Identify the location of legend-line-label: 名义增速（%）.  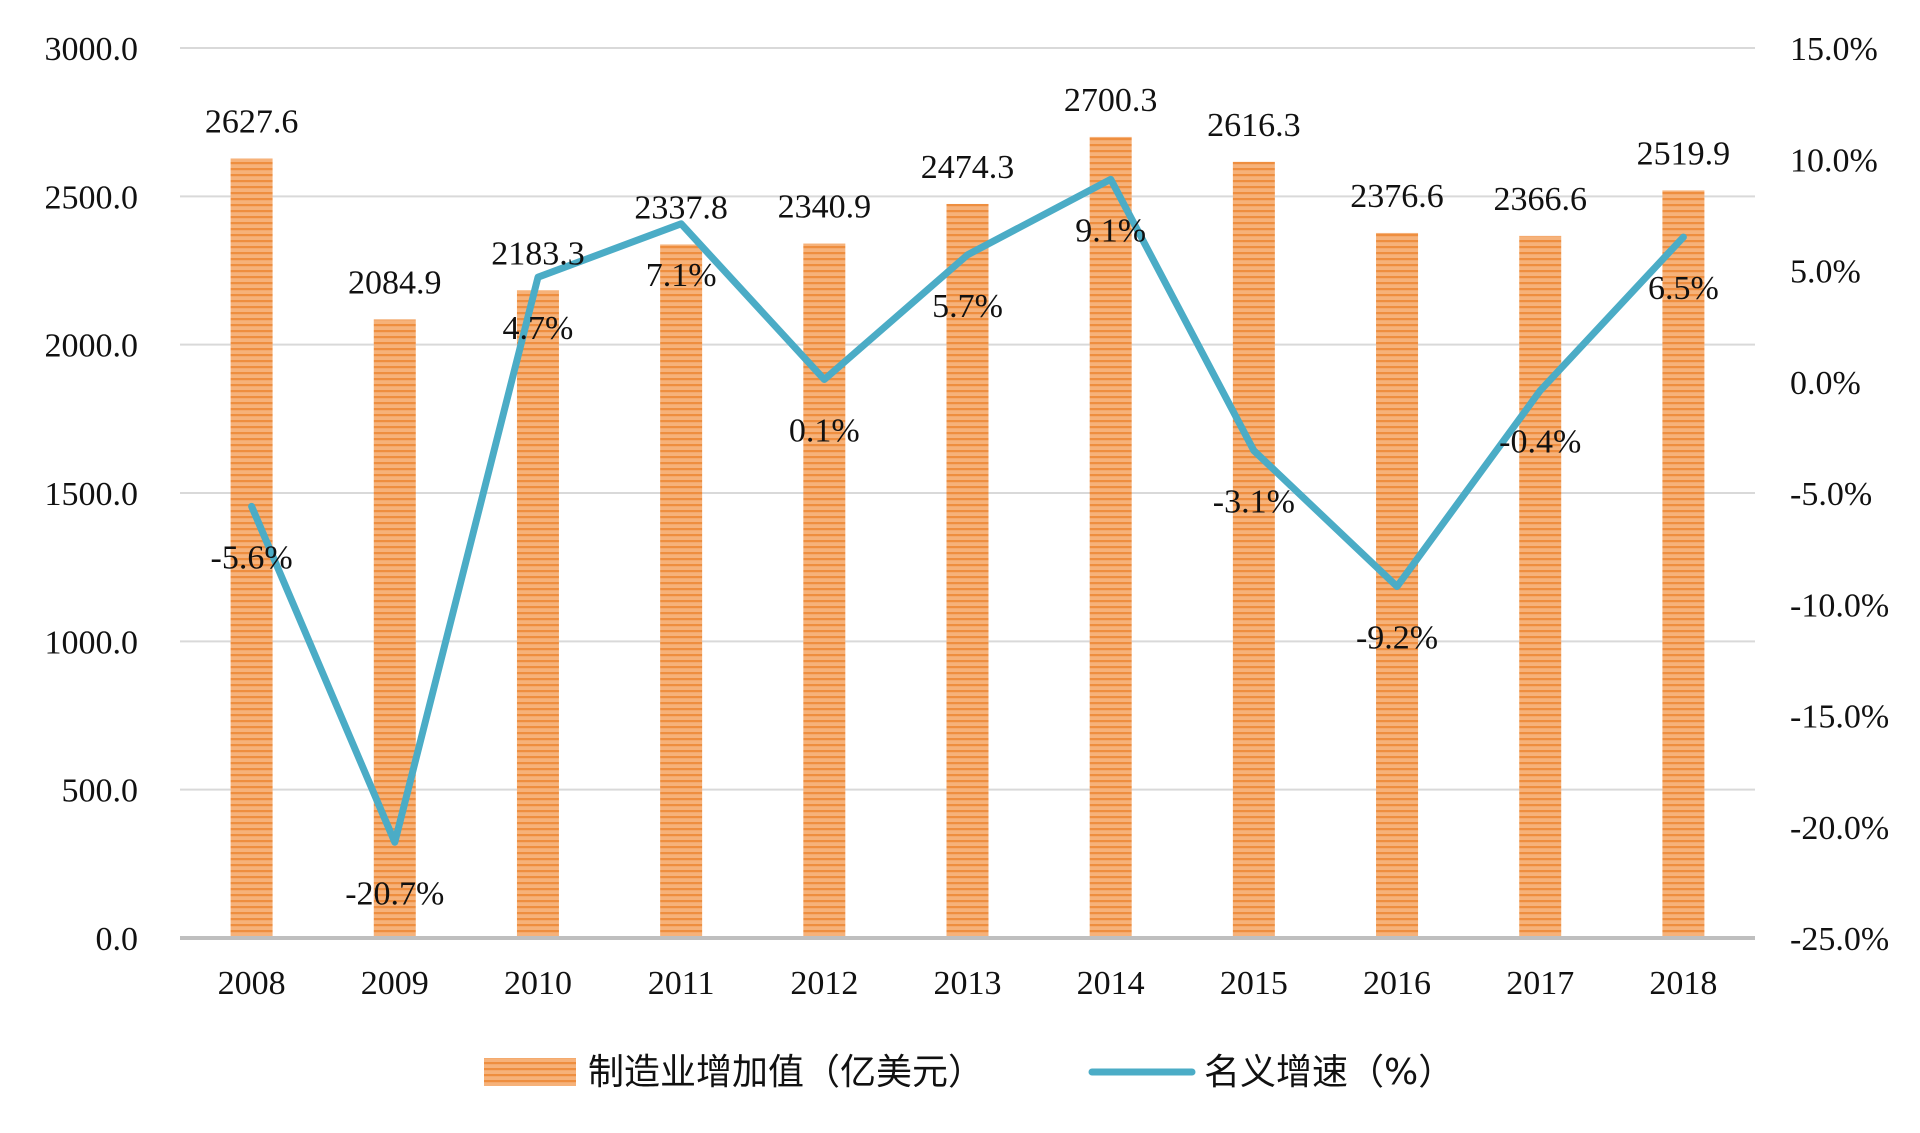
(1329, 1072).